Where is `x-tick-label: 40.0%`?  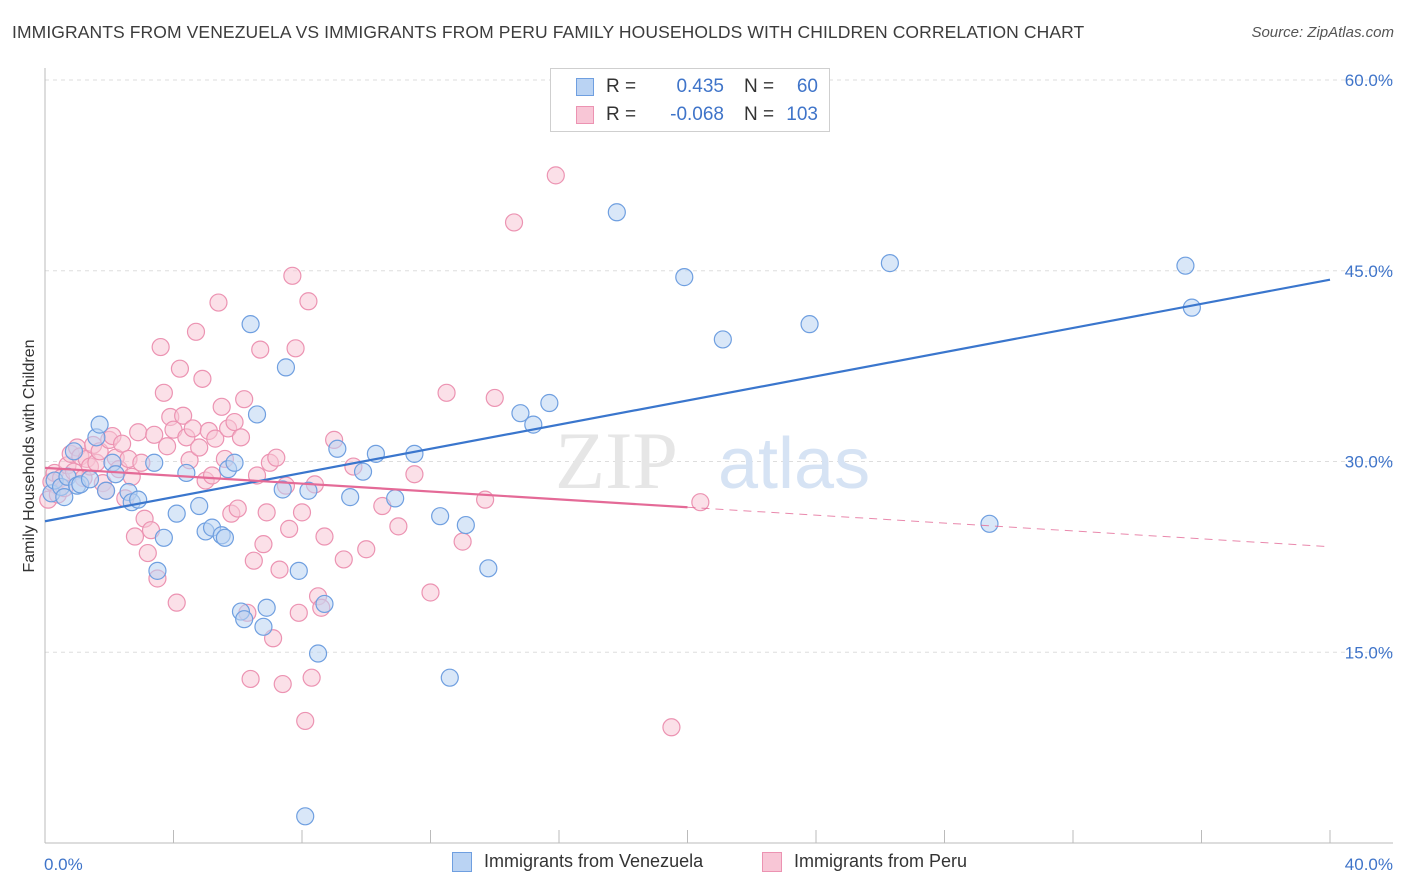 x-tick-label: 40.0% is located at coordinates (1369, 864).